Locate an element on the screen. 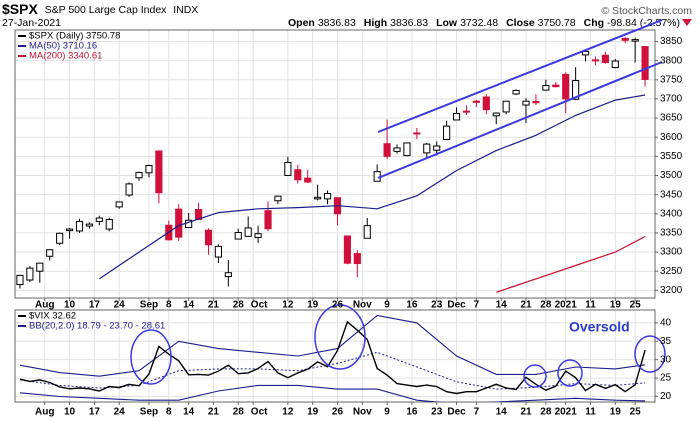 The image size is (700, 421). y-tick-label: 3450 is located at coordinates (671, 194).